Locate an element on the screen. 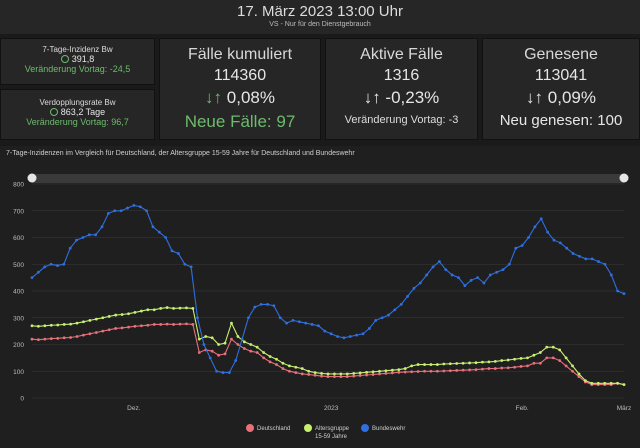 This screenshot has height=448, width=640. legend-label: 15-59 Jahre is located at coordinates (331, 437).